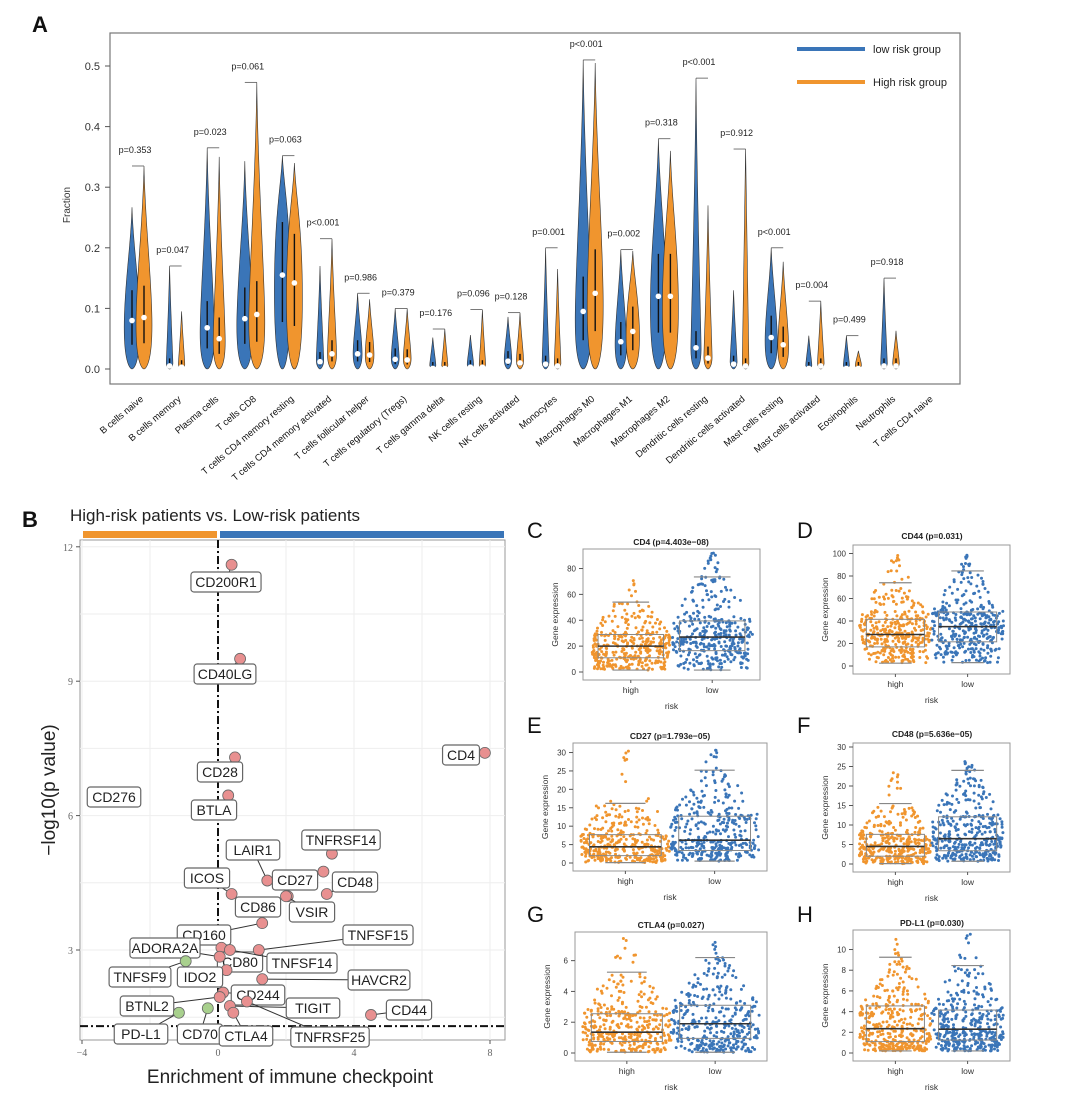 The height and width of the screenshot is (1101, 1080). Describe the element at coordinates (803, 725) in the screenshot. I see `panel-label: F` at that location.